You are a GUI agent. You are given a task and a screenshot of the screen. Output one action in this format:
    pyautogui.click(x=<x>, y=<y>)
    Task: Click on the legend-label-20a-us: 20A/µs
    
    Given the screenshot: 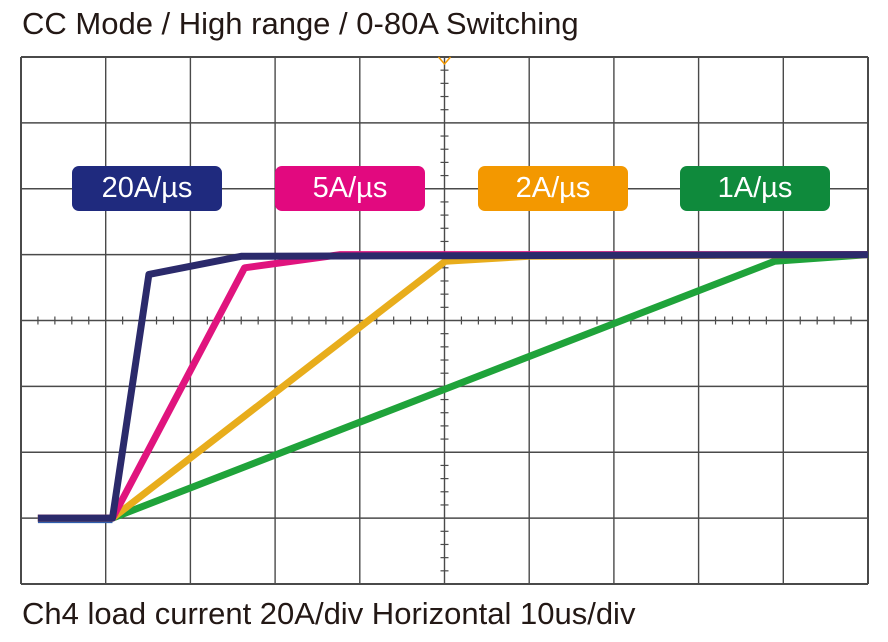 What is the action you would take?
    pyautogui.click(x=147, y=188)
    